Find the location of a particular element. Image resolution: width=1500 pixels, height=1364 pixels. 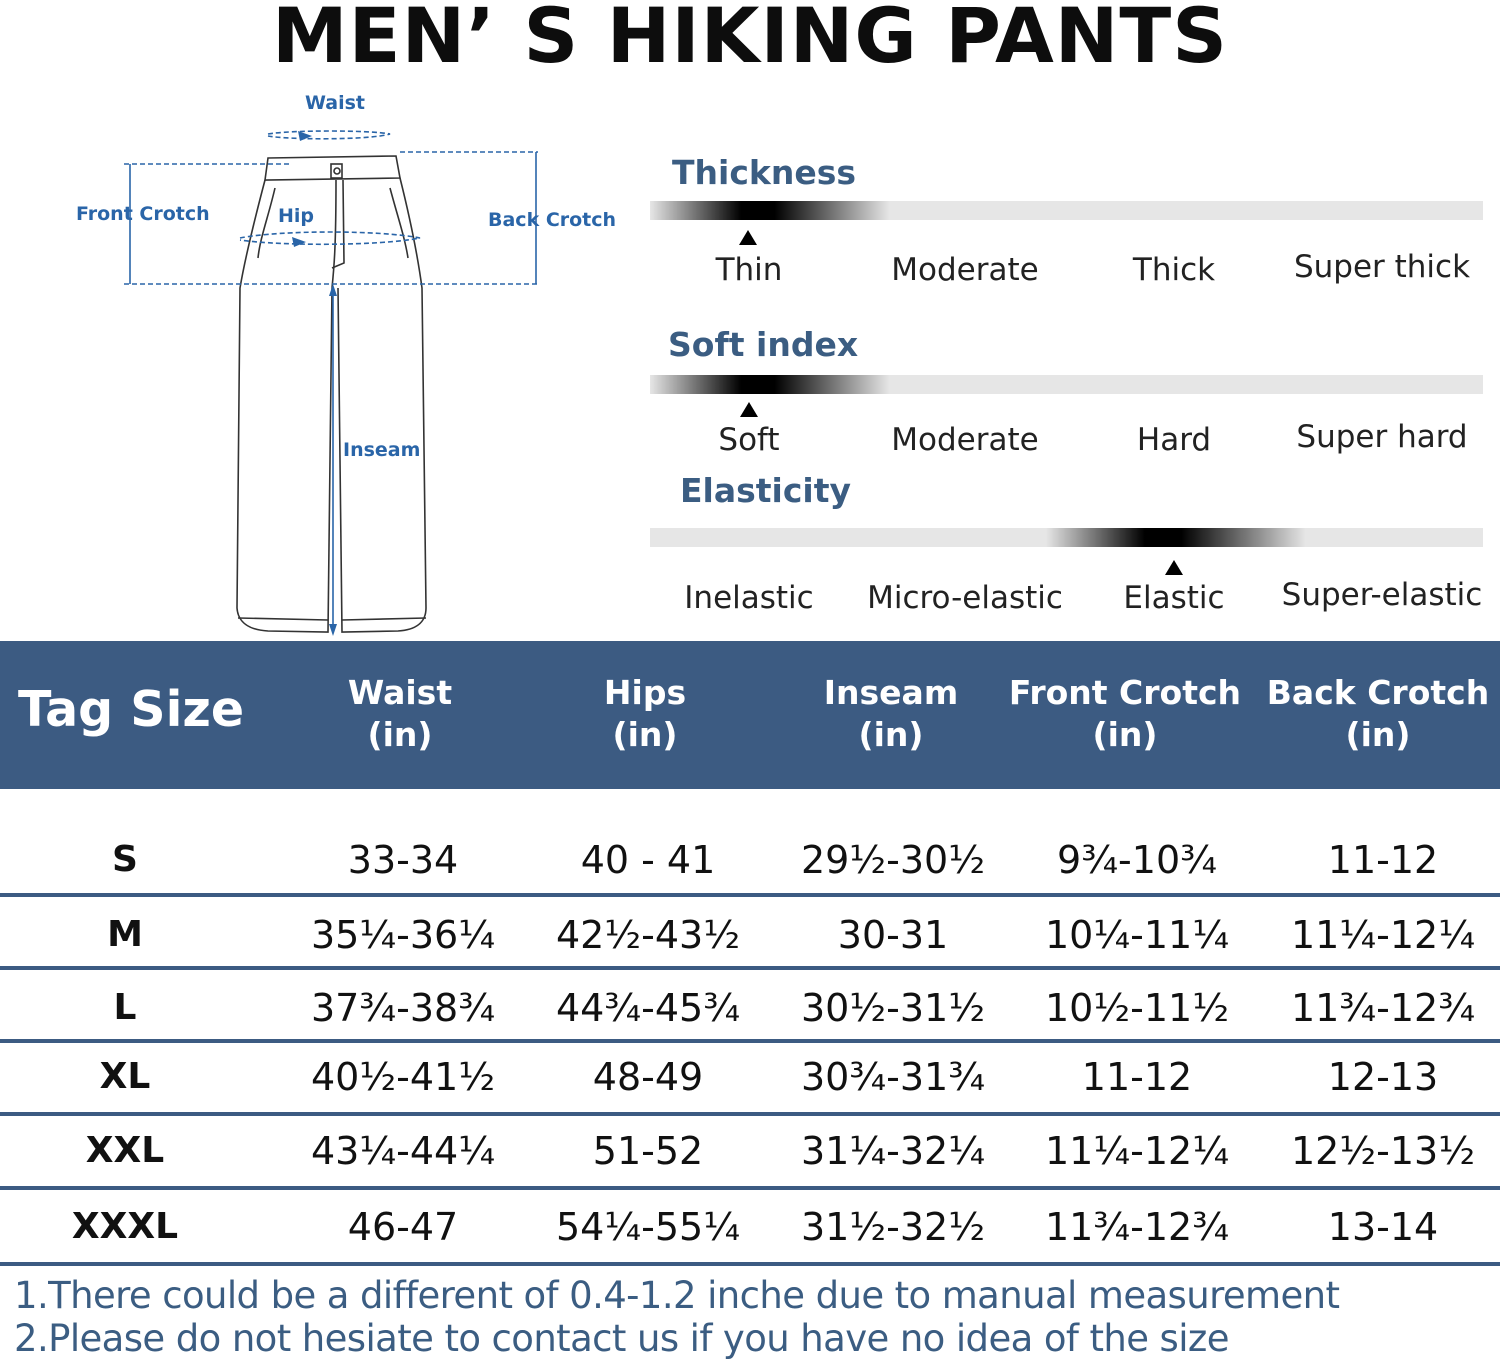

back-crotch-cell: 11¾-12¾ is located at coordinates (1383, 1008).